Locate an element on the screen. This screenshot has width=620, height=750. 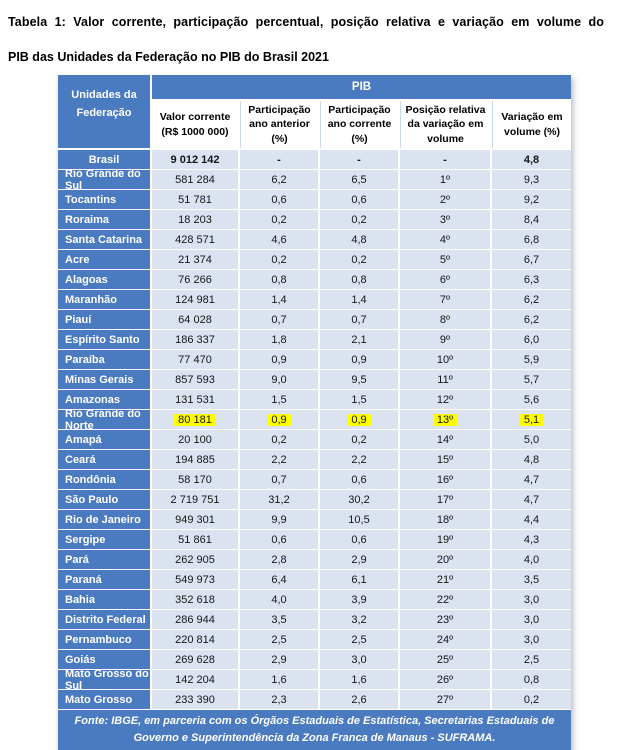
cell-value: 233 390 is located at coordinates (195, 699).